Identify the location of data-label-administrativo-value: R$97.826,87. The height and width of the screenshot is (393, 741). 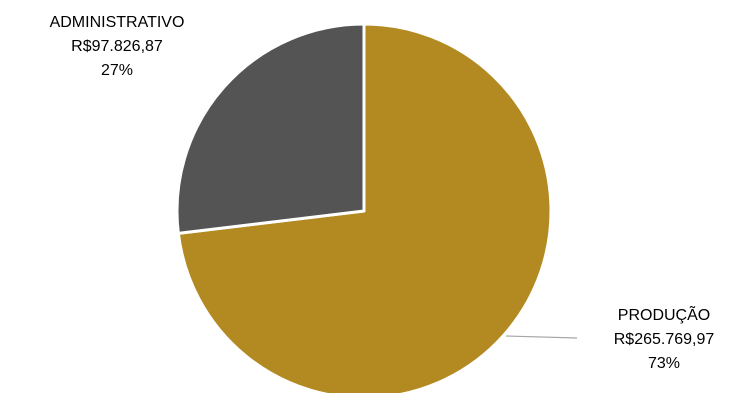
(117, 46).